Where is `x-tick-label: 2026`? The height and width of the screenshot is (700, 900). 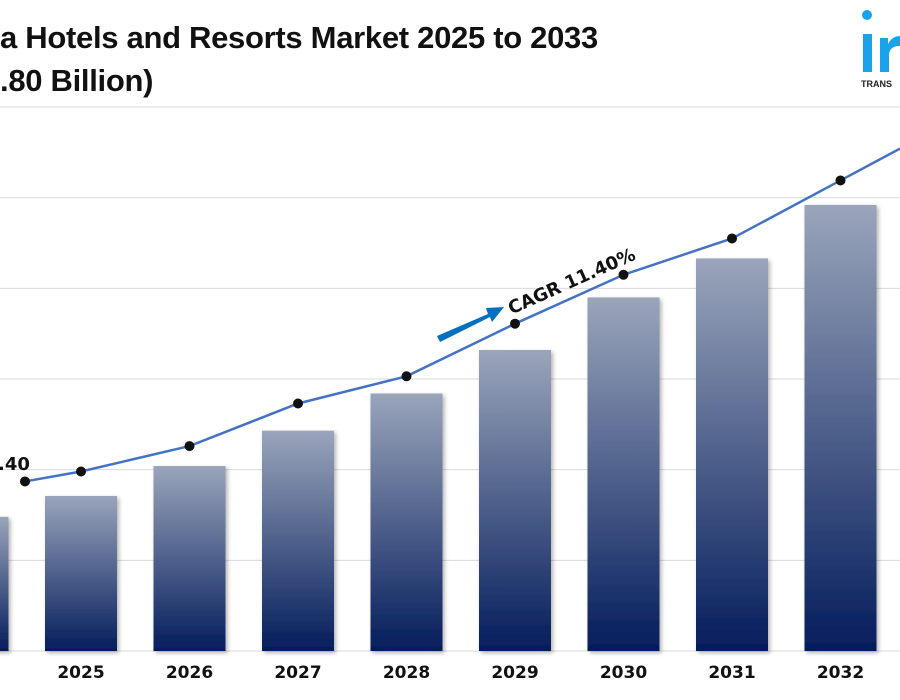 x-tick-label: 2026 is located at coordinates (189, 673).